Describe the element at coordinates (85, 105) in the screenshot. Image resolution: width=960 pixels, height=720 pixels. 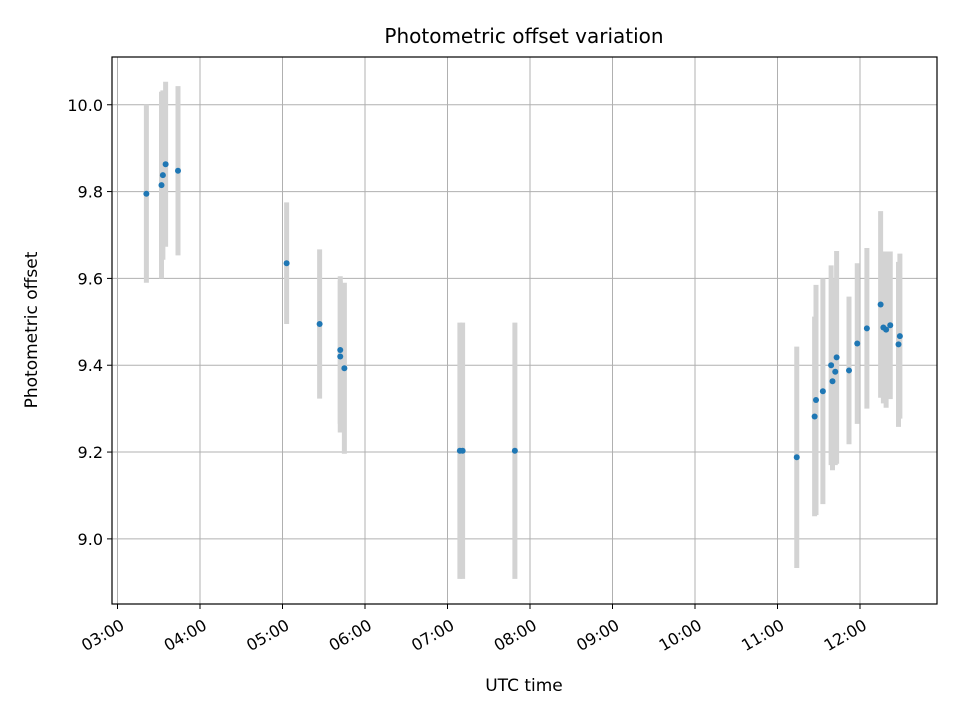
I see `y-tick-label: 10.0` at that location.